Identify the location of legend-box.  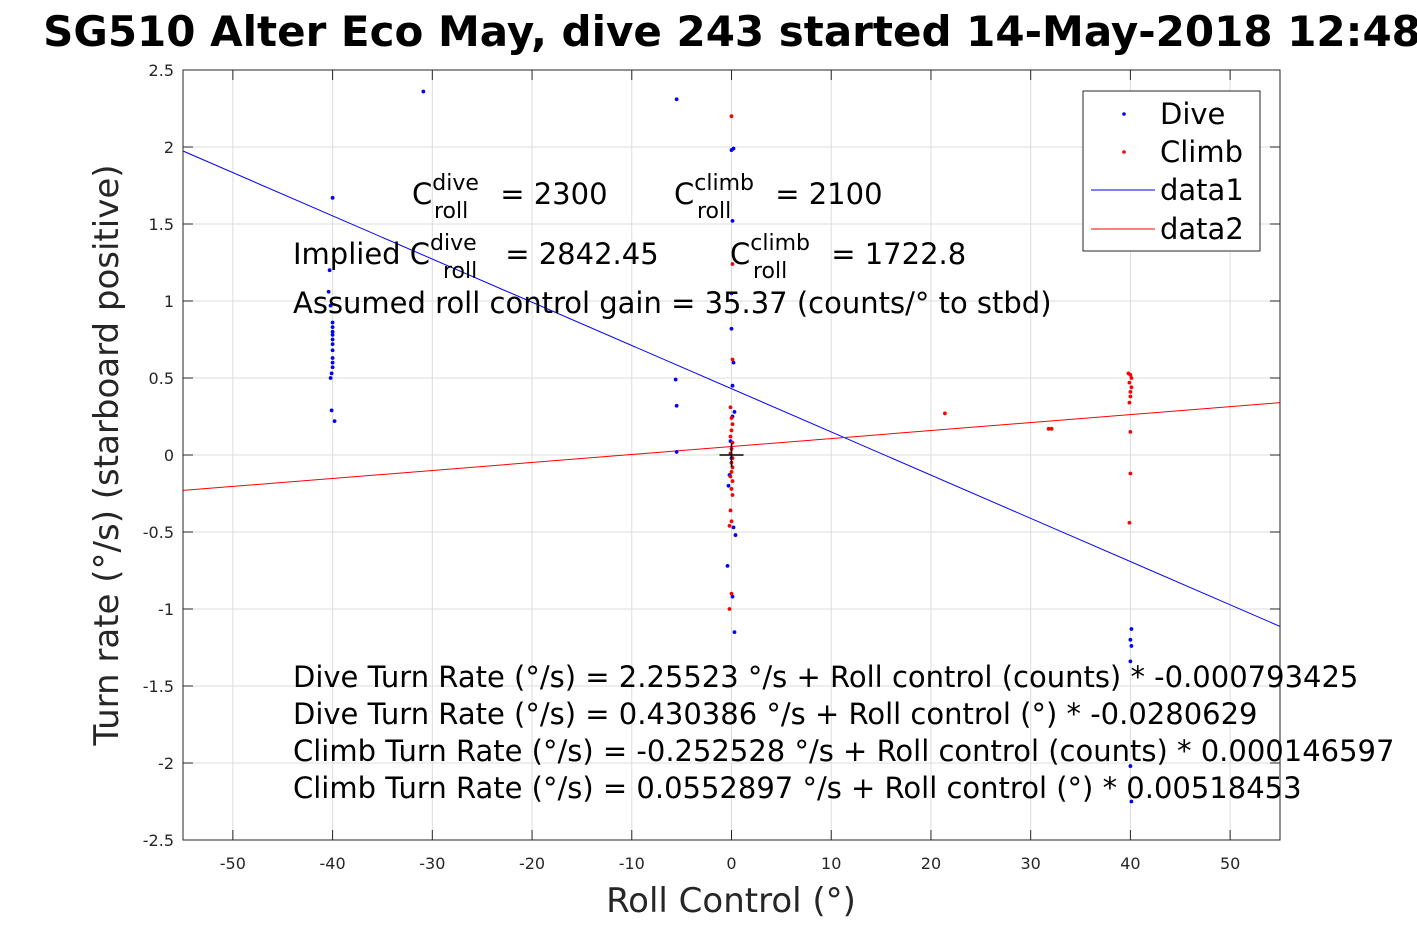
(1171, 171).